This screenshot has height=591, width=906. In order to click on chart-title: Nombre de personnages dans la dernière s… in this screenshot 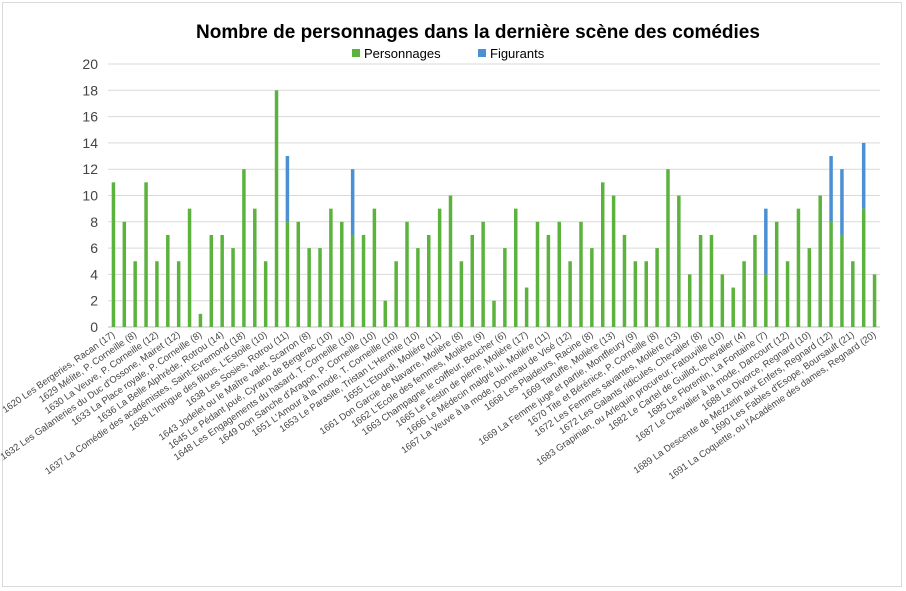, I will do `click(478, 32)`.